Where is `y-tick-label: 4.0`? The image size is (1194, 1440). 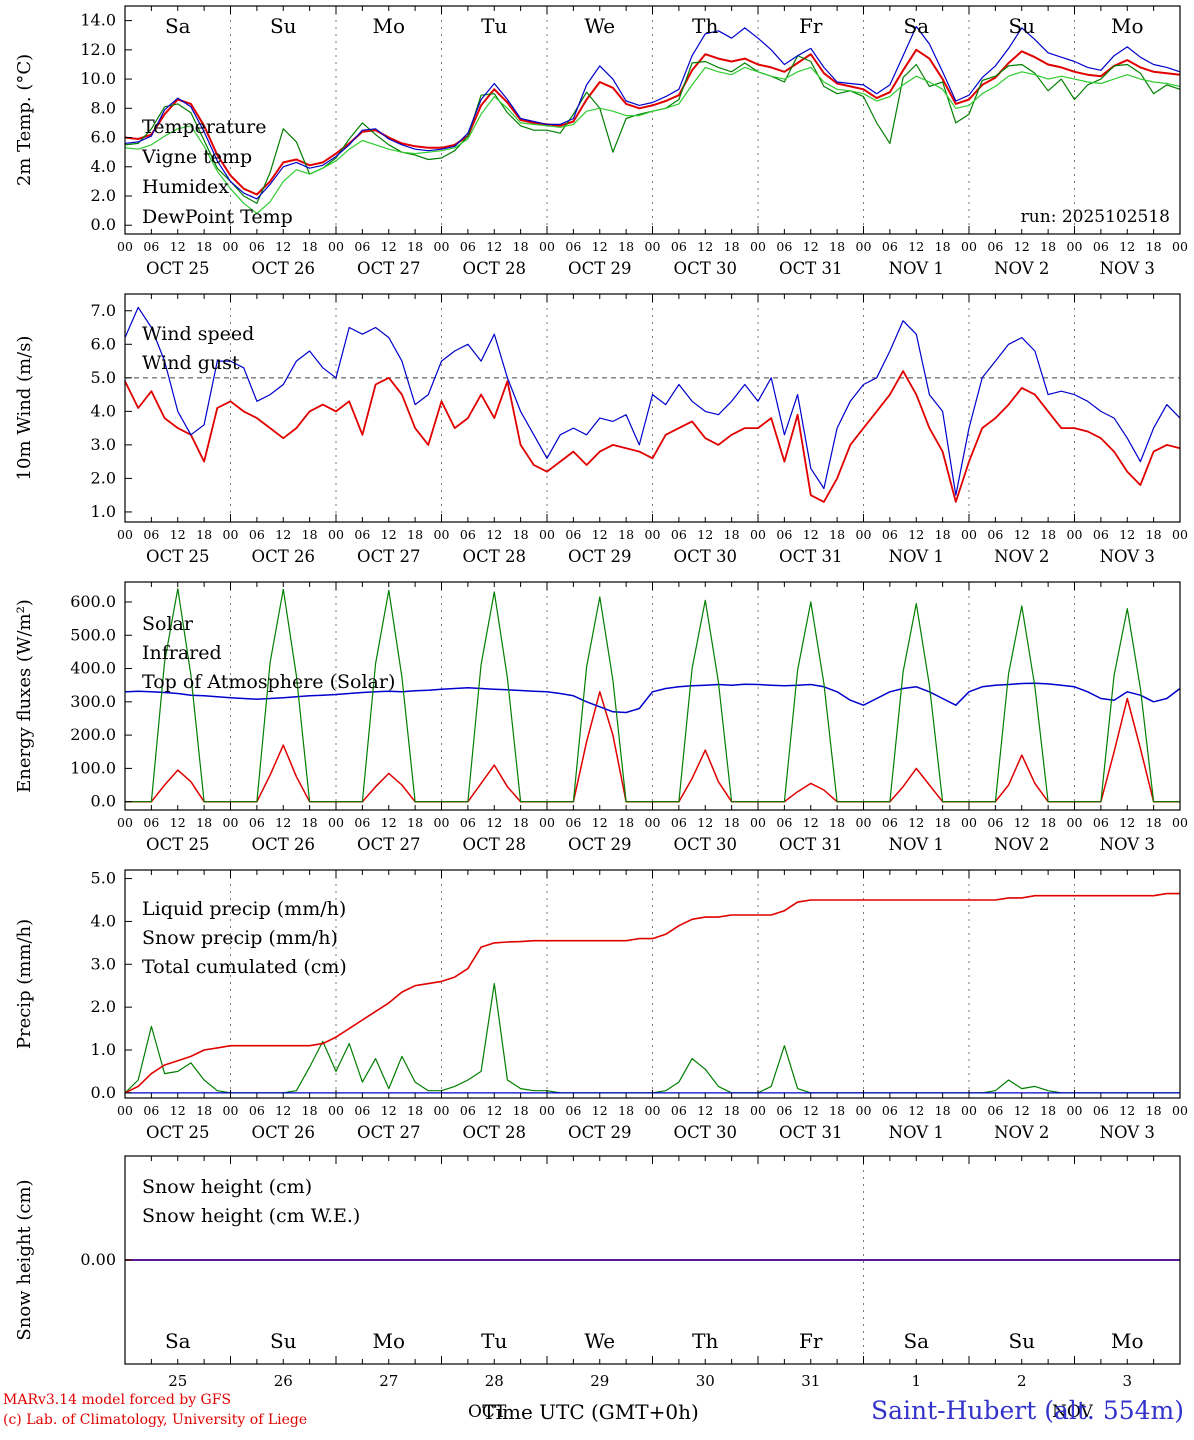
y-tick-label: 4.0 is located at coordinates (103, 166).